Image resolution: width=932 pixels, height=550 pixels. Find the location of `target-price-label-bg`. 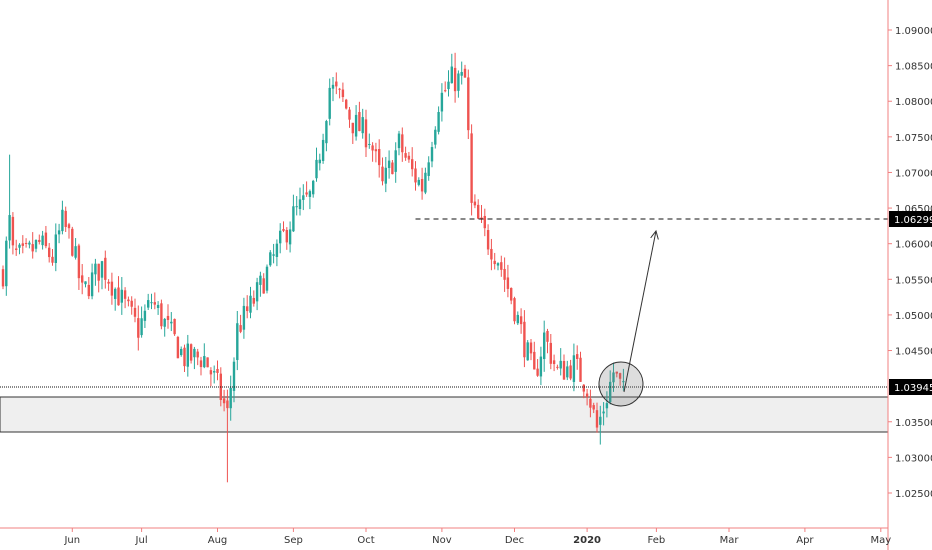

target-price-label-bg is located at coordinates (910, 219).